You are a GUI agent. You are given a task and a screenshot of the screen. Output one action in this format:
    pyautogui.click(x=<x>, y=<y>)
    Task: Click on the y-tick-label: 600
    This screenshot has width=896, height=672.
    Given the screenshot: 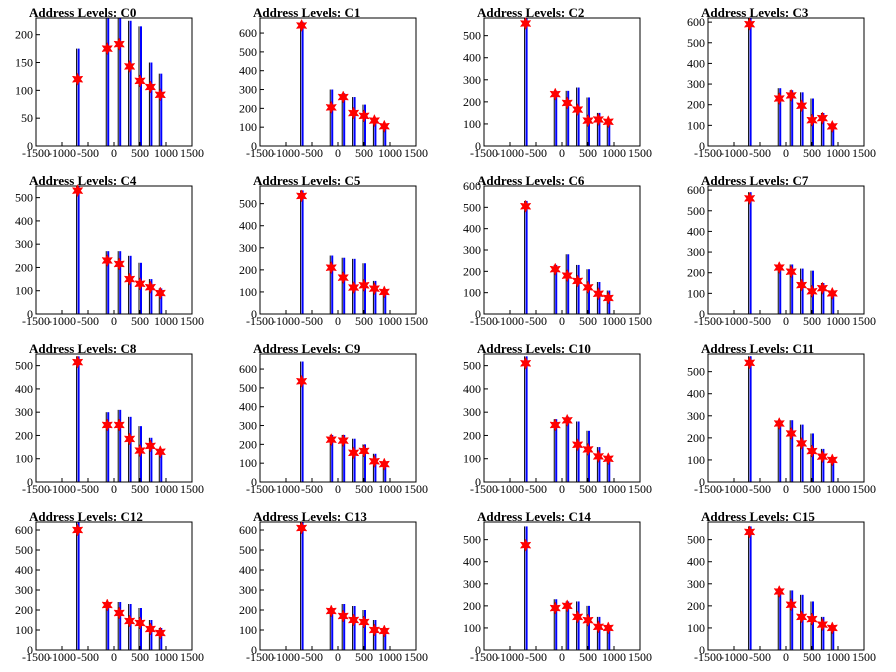 What is the action you would take?
    pyautogui.click(x=472, y=186)
    